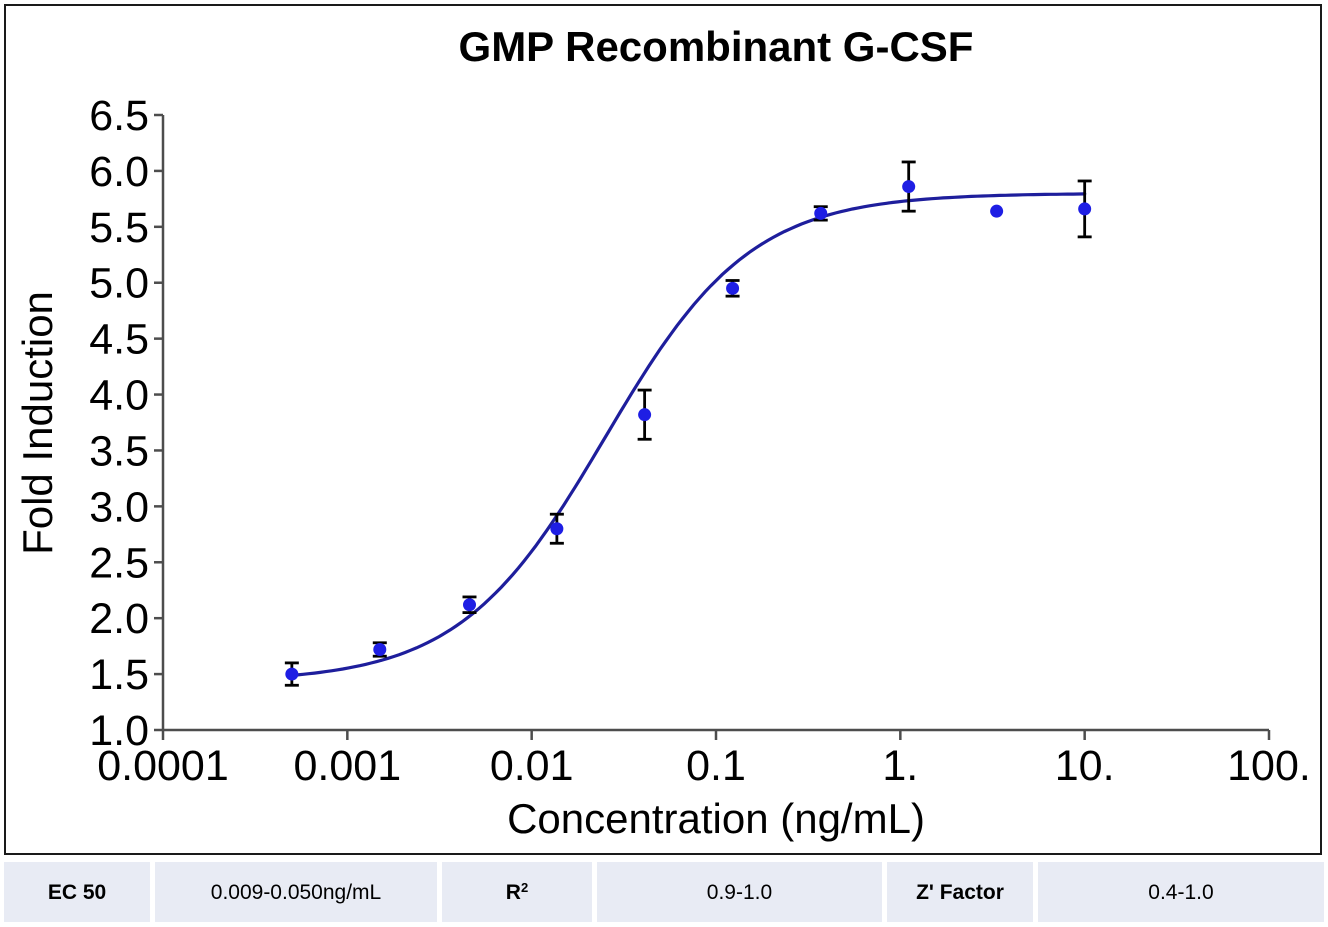 This screenshot has width=1328, height=927. I want to click on cell-text: Z' Factor, so click(960, 892).